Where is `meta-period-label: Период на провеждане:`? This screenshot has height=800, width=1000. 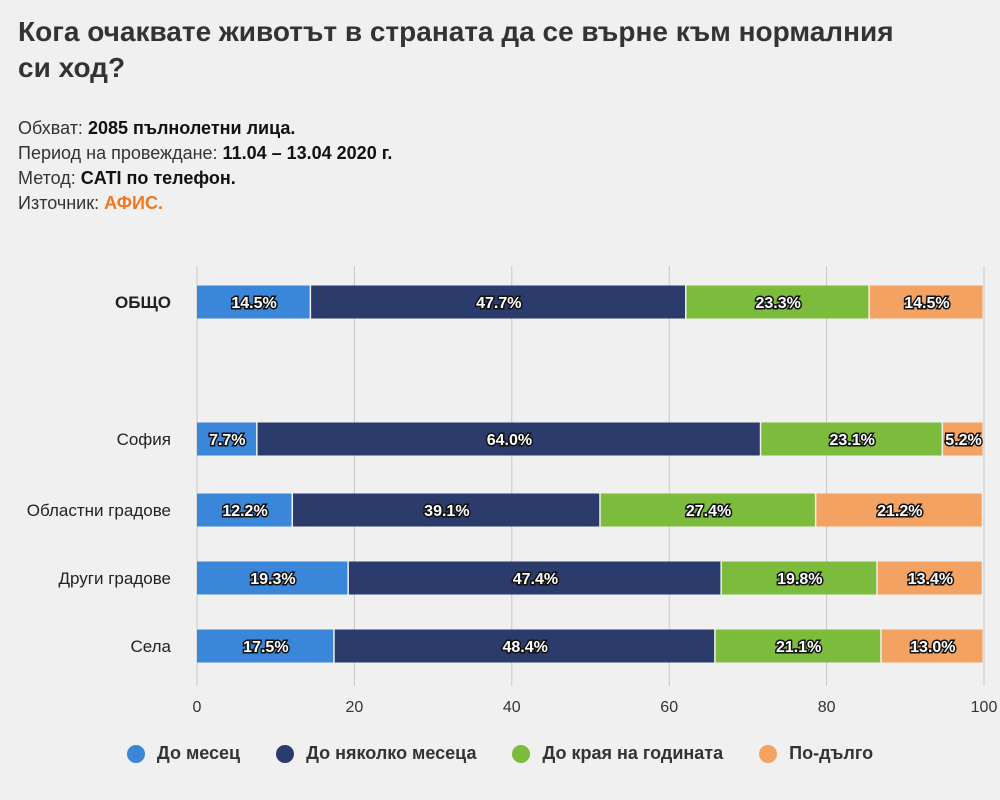
meta-period-label: Период на провеждане: is located at coordinates (118, 153).